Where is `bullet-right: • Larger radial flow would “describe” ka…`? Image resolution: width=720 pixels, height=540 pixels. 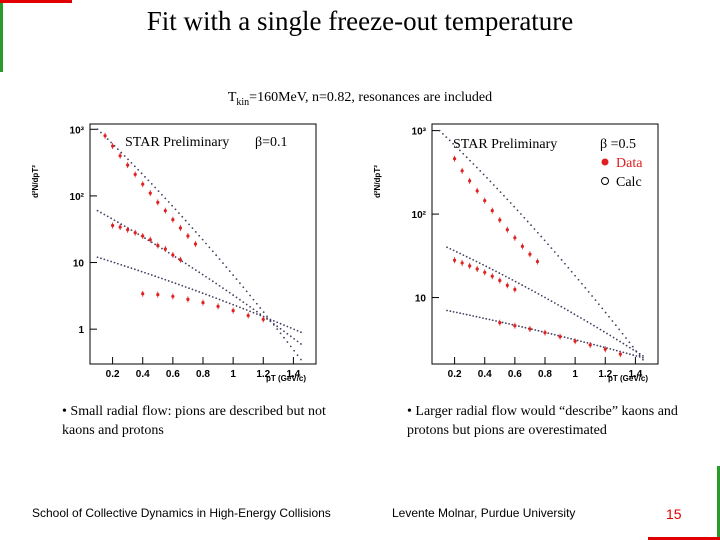 bullet-right: • Larger radial flow would “describe” ka… is located at coordinates (542, 421).